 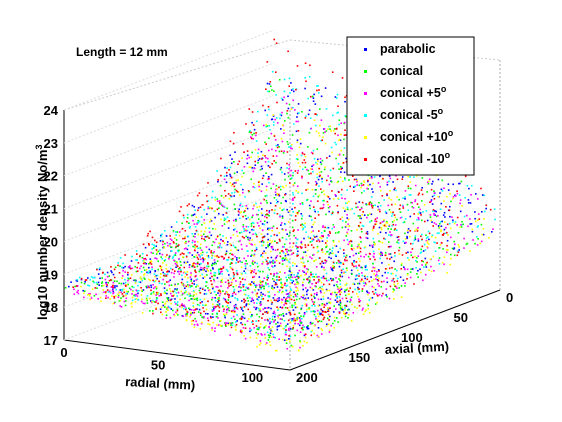 I want to click on legend-marker, so click(x=365, y=159).